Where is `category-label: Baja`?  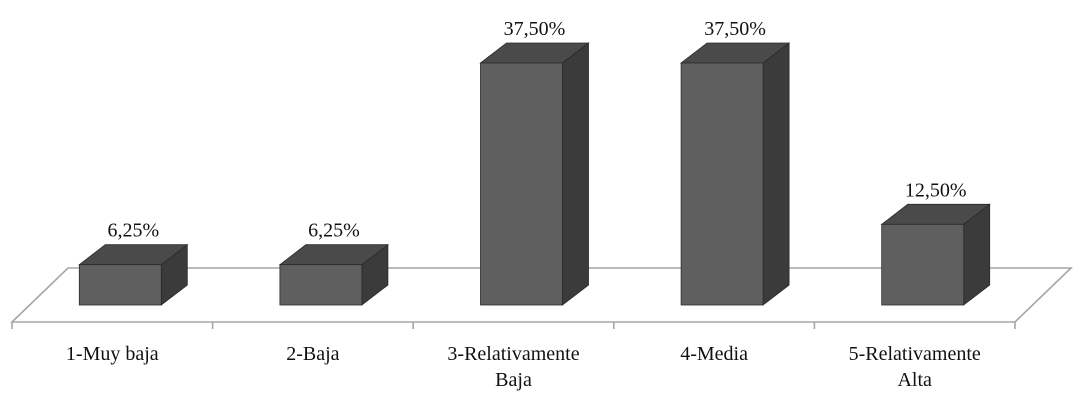 category-label: Baja is located at coordinates (513, 380).